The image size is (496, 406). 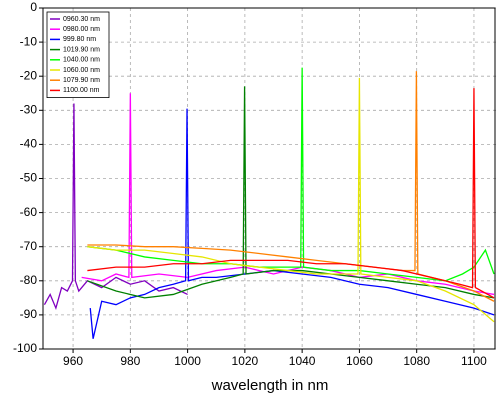 What do you see at coordinates (81, 70) in the screenshot?
I see `legend-label: 1060.00 nm` at bounding box center [81, 70].